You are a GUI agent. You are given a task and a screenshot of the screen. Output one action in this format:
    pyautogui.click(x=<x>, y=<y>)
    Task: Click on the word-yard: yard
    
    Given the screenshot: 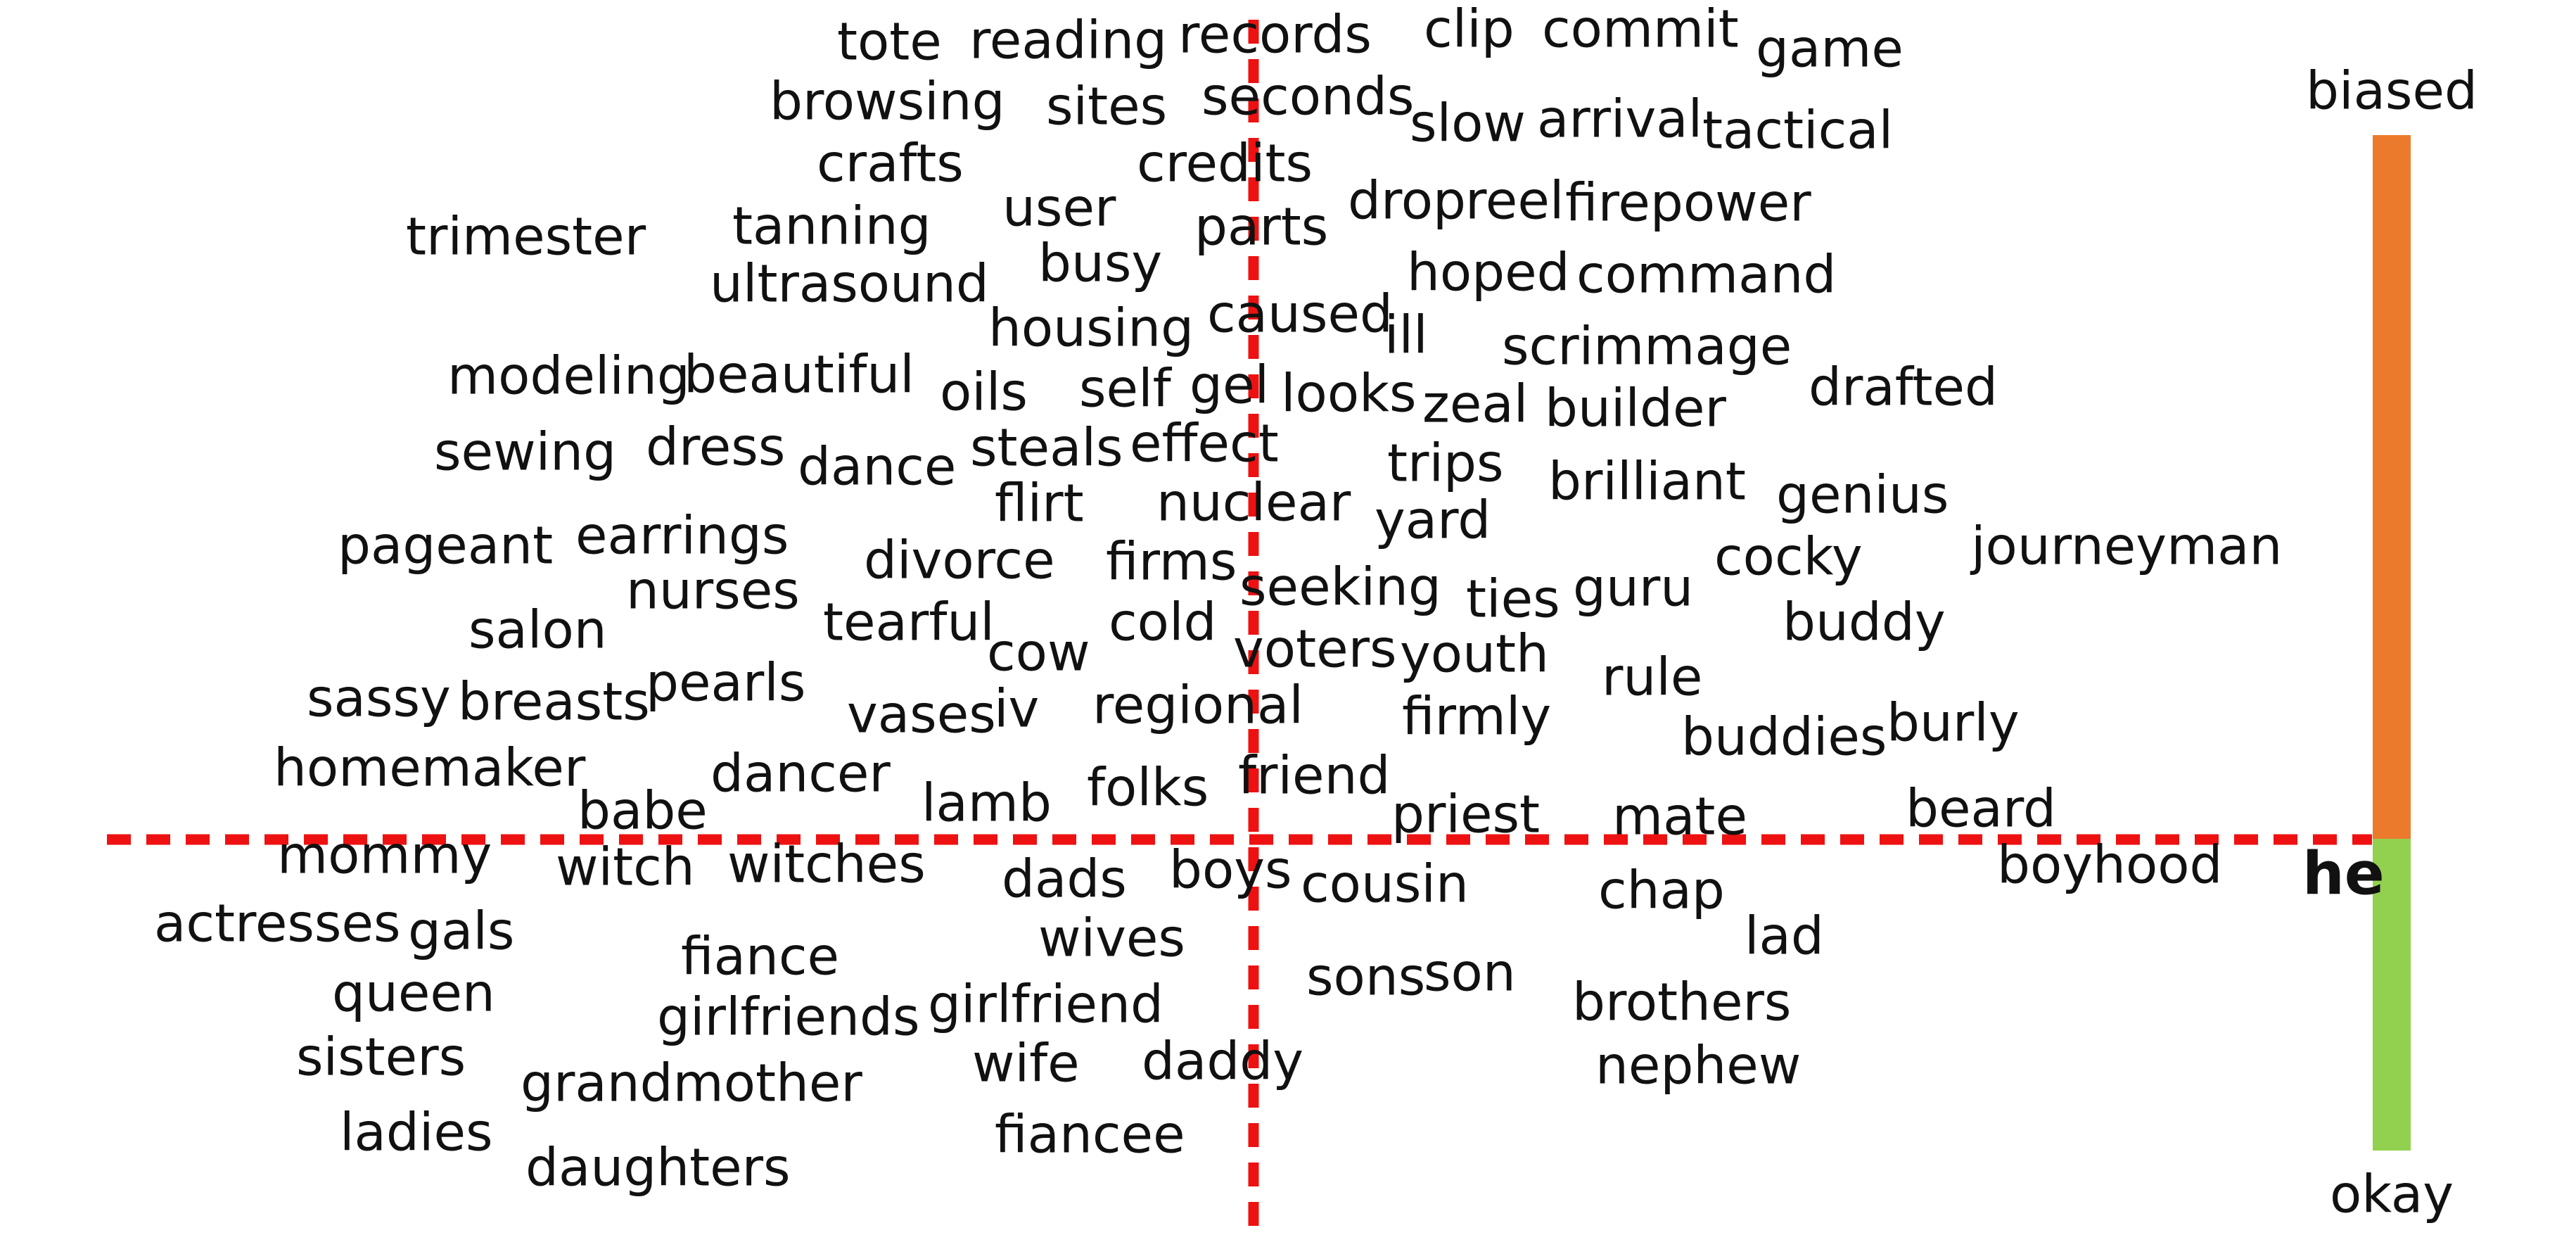 What is the action you would take?
    pyautogui.click(x=1433, y=520)
    